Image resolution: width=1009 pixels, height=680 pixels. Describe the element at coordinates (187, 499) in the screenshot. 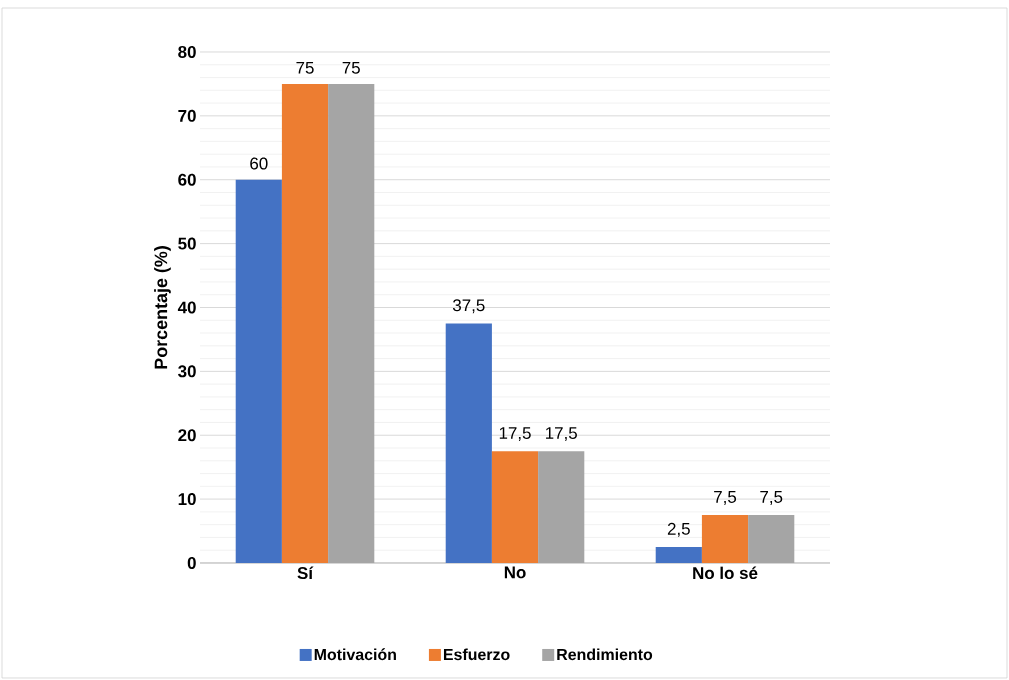

I see `y-tick-label: 10` at that location.